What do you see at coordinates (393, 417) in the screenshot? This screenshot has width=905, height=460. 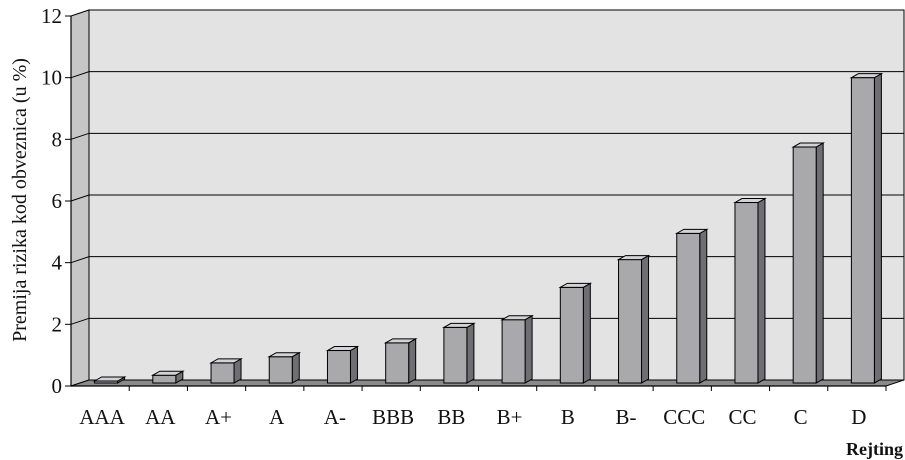 I see `x-tick-label: BBB` at bounding box center [393, 417].